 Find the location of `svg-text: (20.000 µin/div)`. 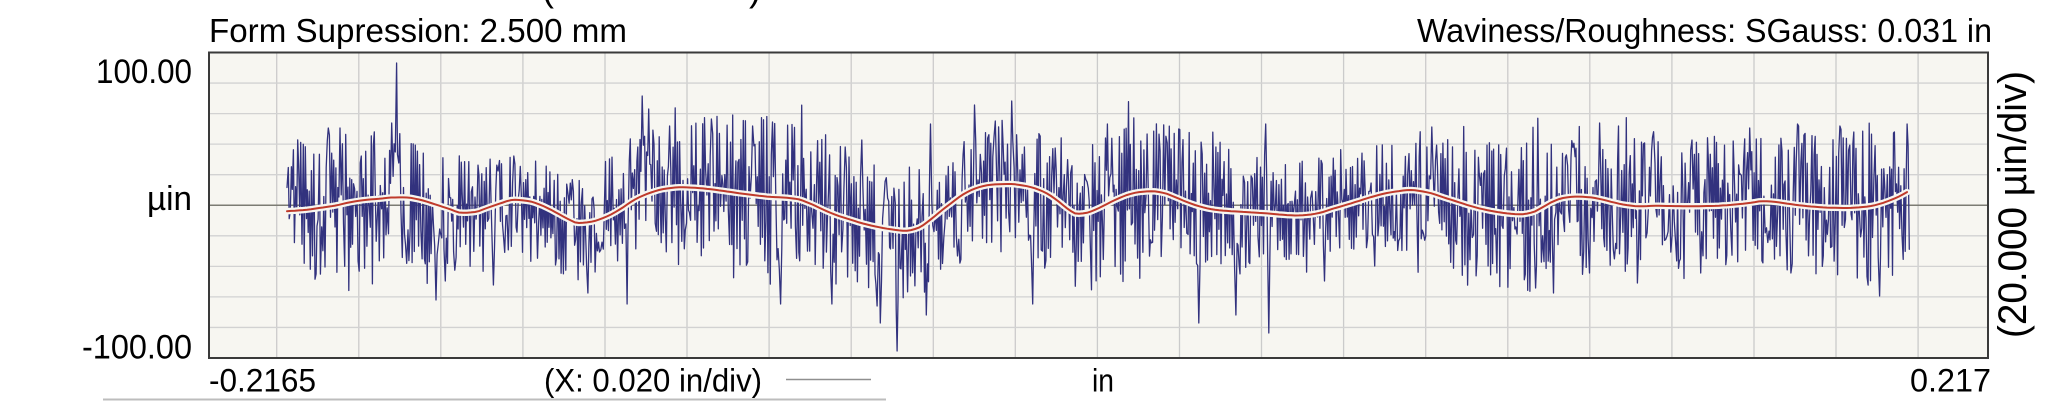

svg-text: (20.000 µin/div) is located at coordinates (2013, 204).